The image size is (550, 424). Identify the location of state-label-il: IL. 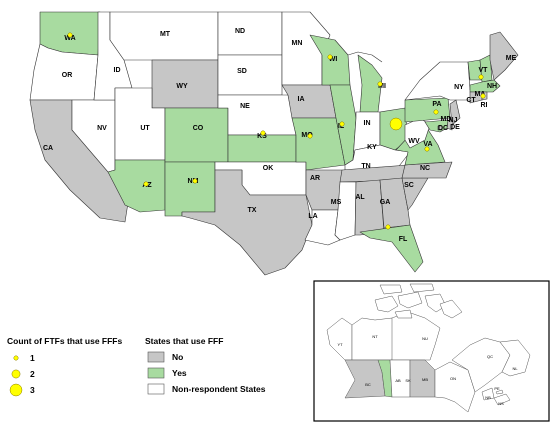
(341, 126).